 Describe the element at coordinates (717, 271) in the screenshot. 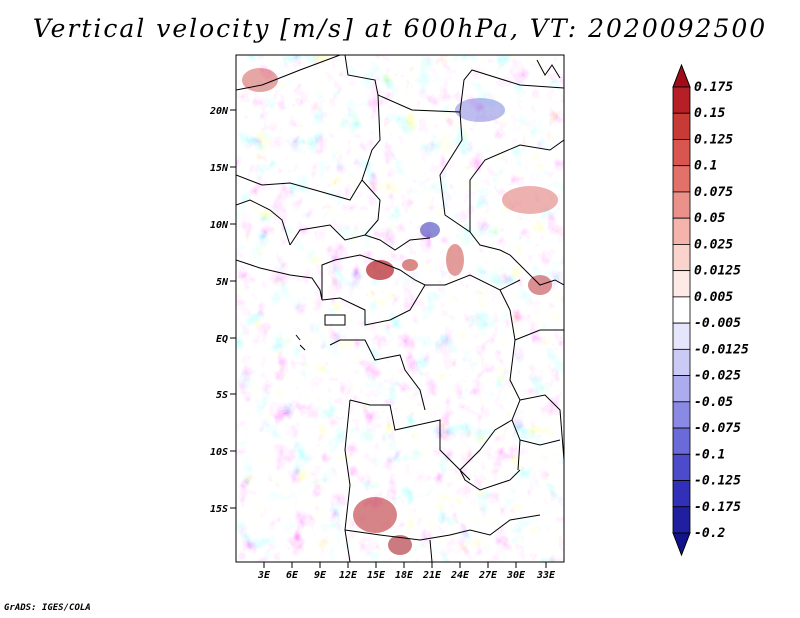

I see `colorbar-label: 0.0125` at that location.